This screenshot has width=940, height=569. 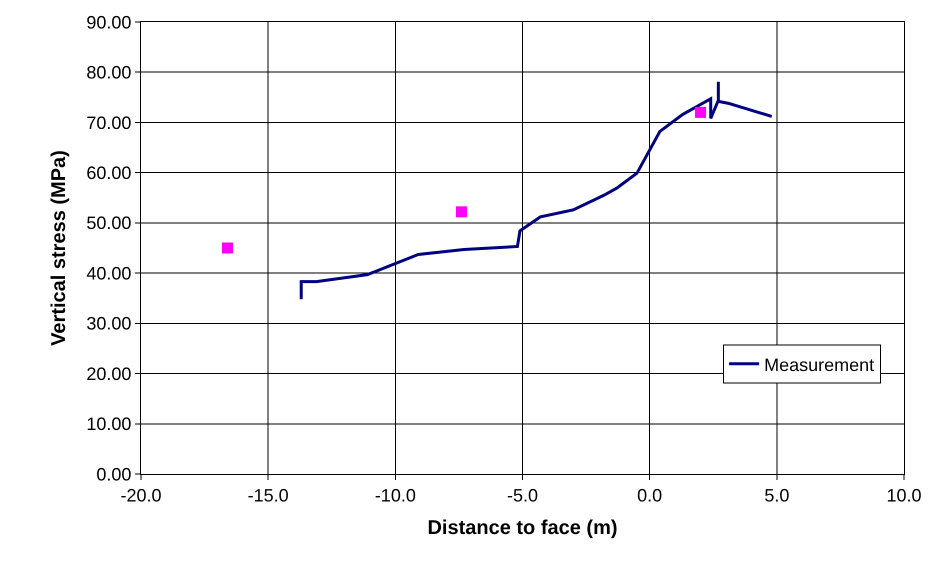 I want to click on legend-label: Measurement, so click(x=819, y=364).